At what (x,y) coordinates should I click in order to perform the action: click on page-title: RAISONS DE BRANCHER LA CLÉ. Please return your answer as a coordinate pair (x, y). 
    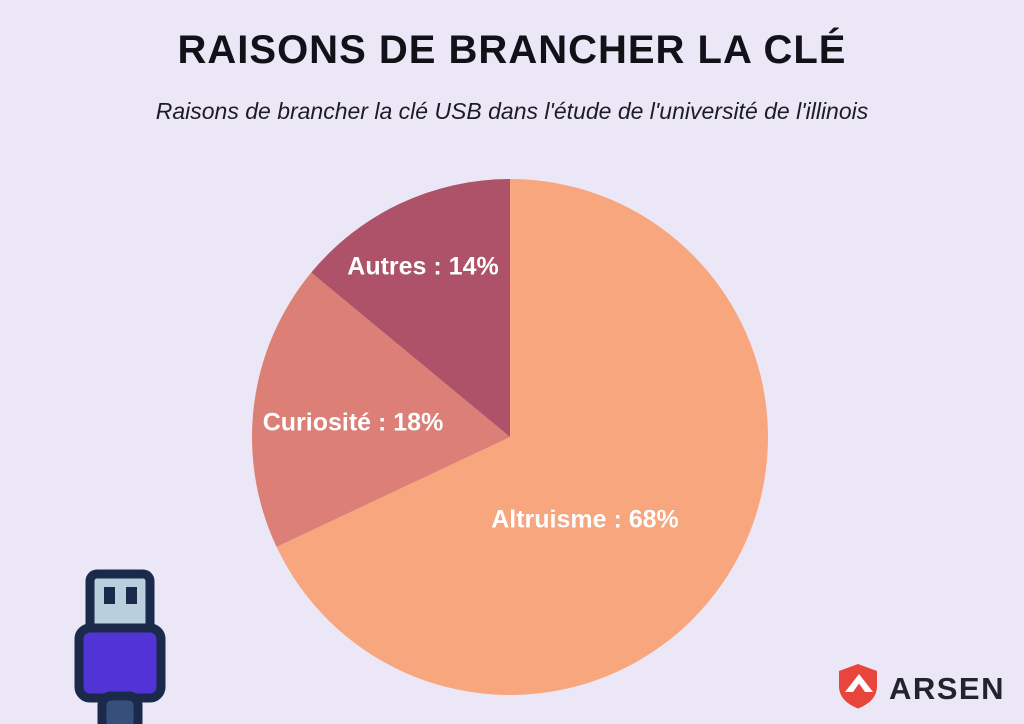
    Looking at the image, I should click on (512, 50).